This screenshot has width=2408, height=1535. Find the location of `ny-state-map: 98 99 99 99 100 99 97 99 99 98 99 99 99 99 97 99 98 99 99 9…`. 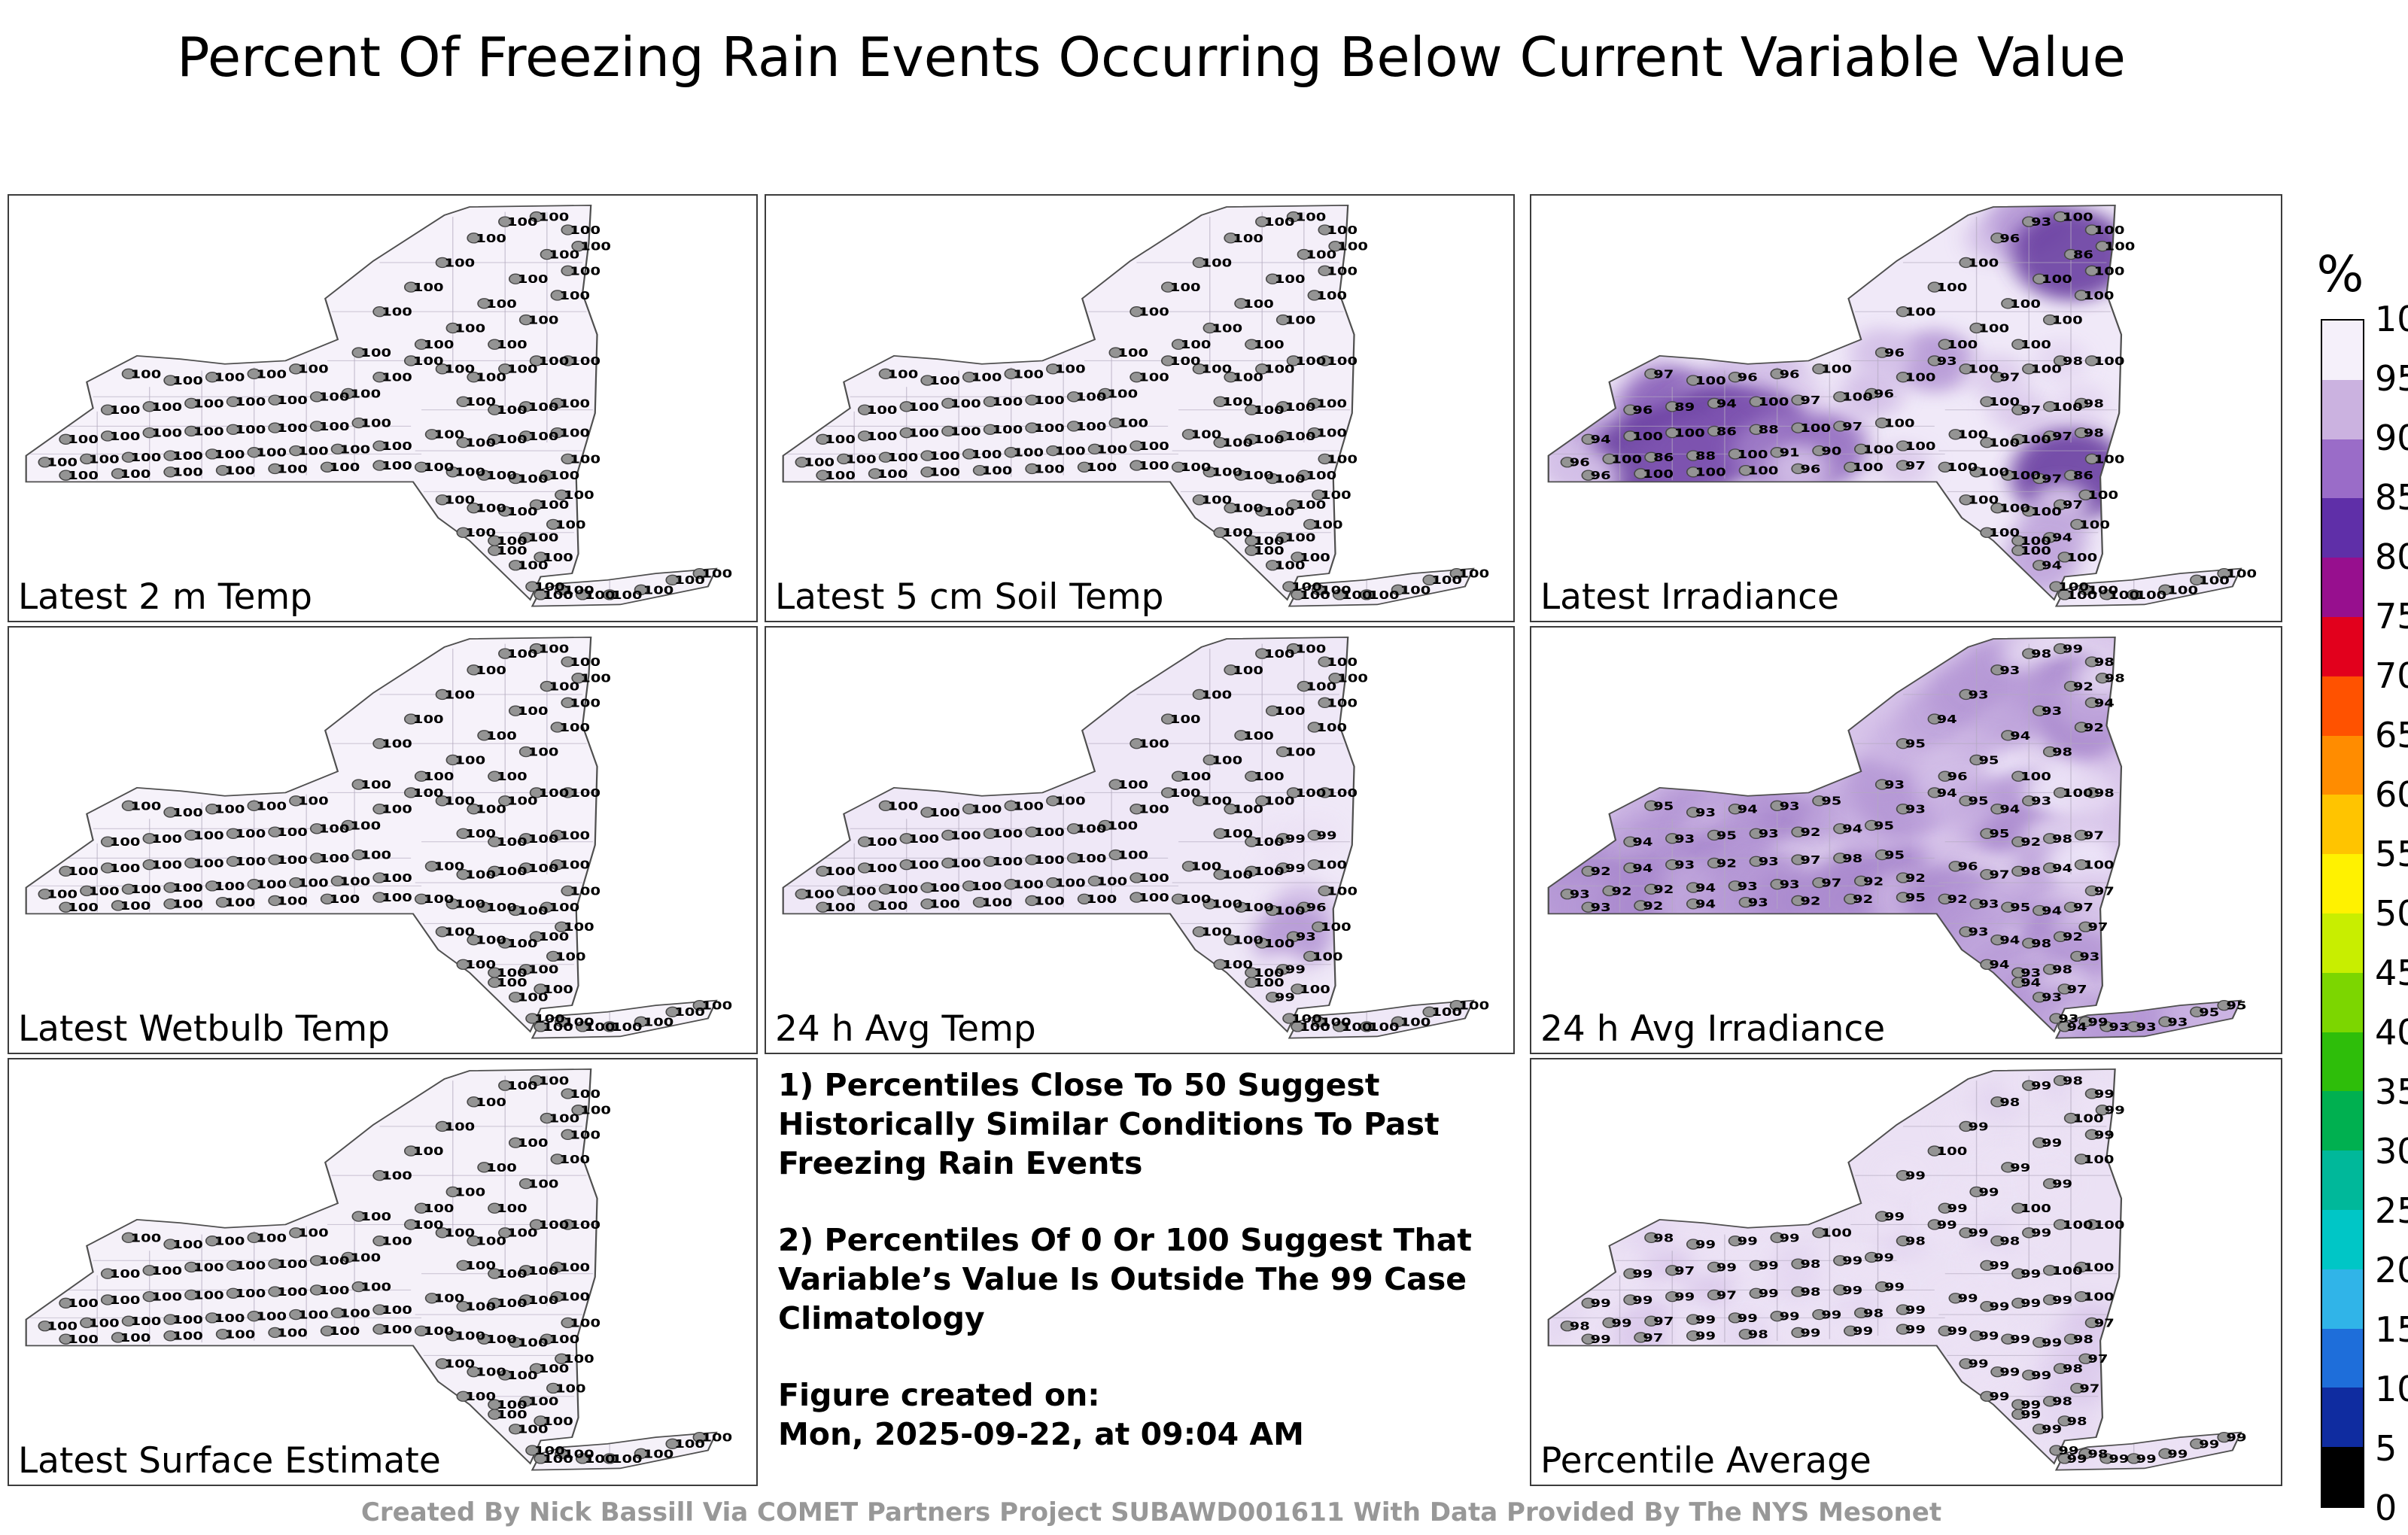

ny-state-map: 98 99 99 99 100 99 97 99 99 98 99 99 99 99 97 99 98 99 99 9… is located at coordinates (1898, 1272).